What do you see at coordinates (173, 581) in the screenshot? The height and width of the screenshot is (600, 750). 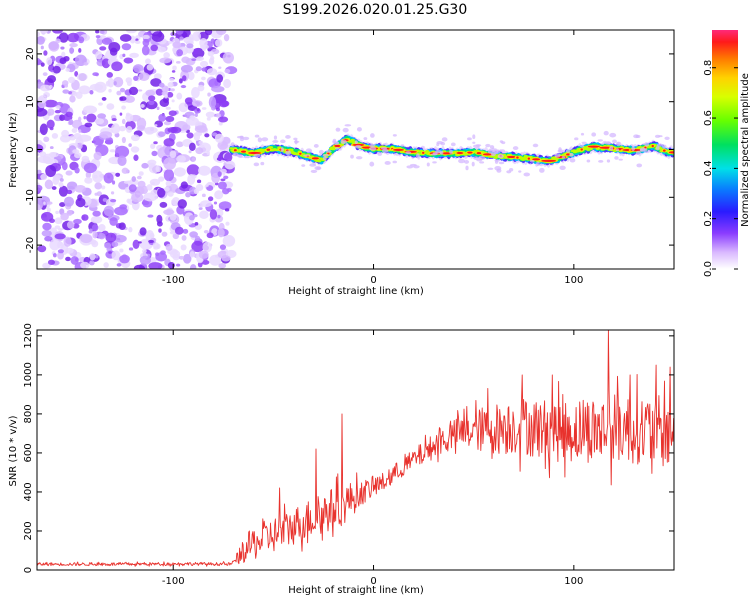 I see `snr-x-tick-label: -100` at bounding box center [173, 581].